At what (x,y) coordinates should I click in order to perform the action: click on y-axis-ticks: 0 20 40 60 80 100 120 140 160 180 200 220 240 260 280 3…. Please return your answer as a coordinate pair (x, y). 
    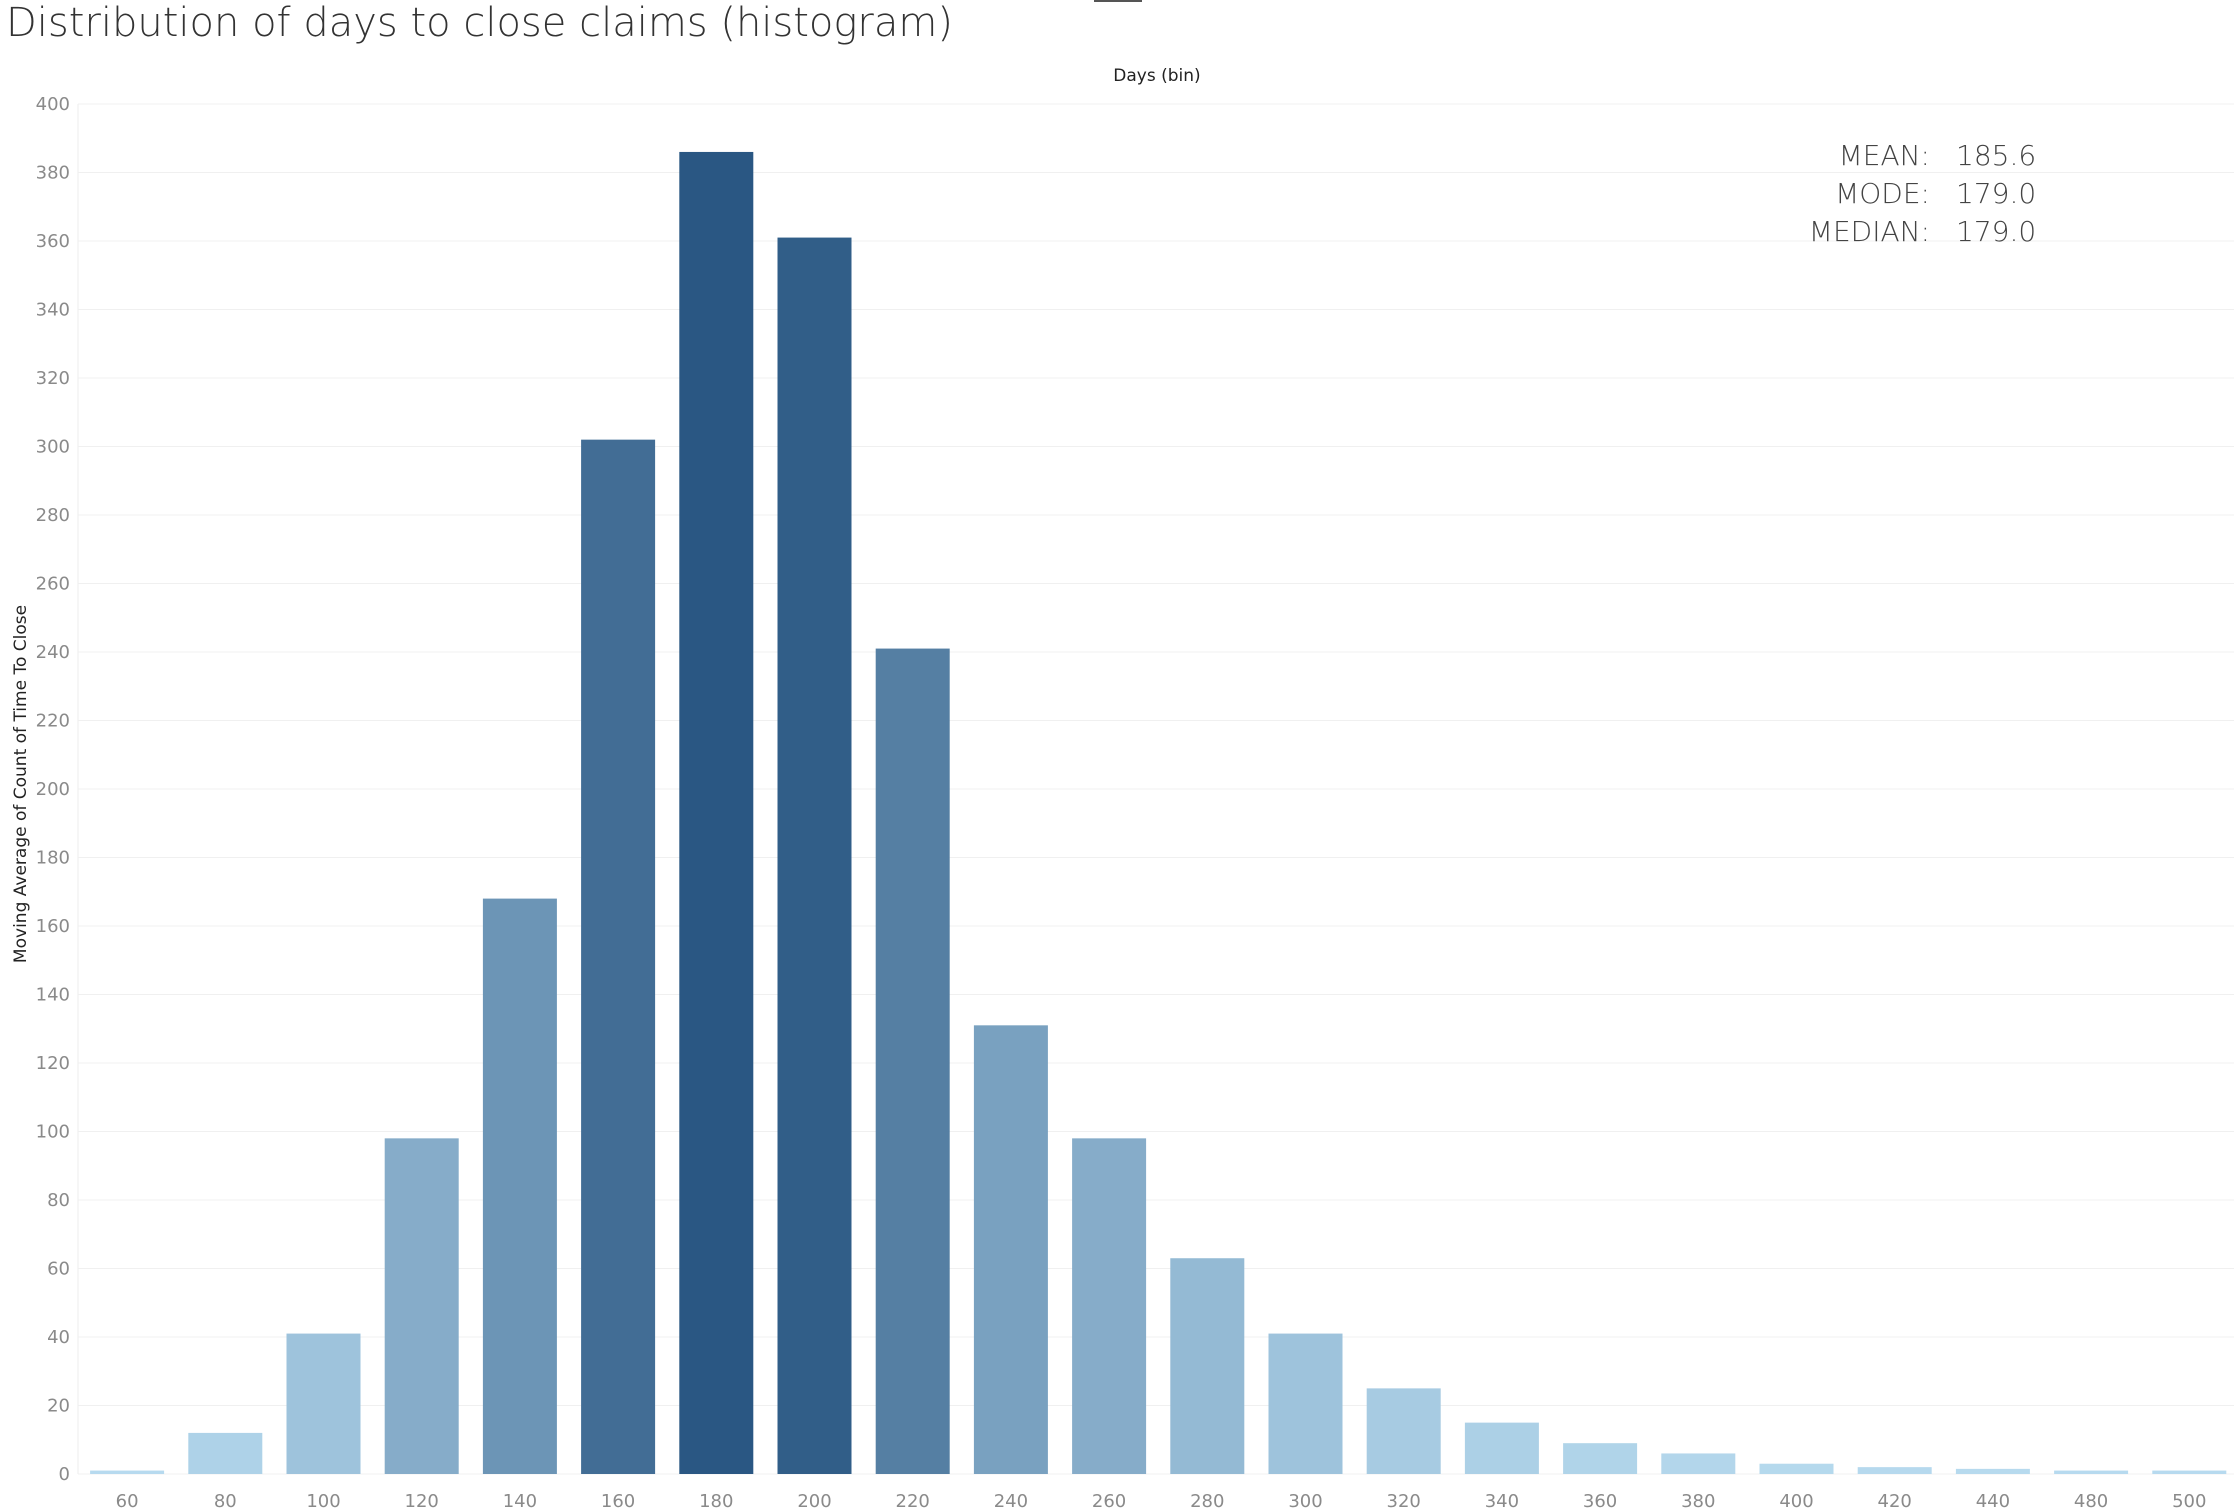
    Looking at the image, I should click on (53, 789).